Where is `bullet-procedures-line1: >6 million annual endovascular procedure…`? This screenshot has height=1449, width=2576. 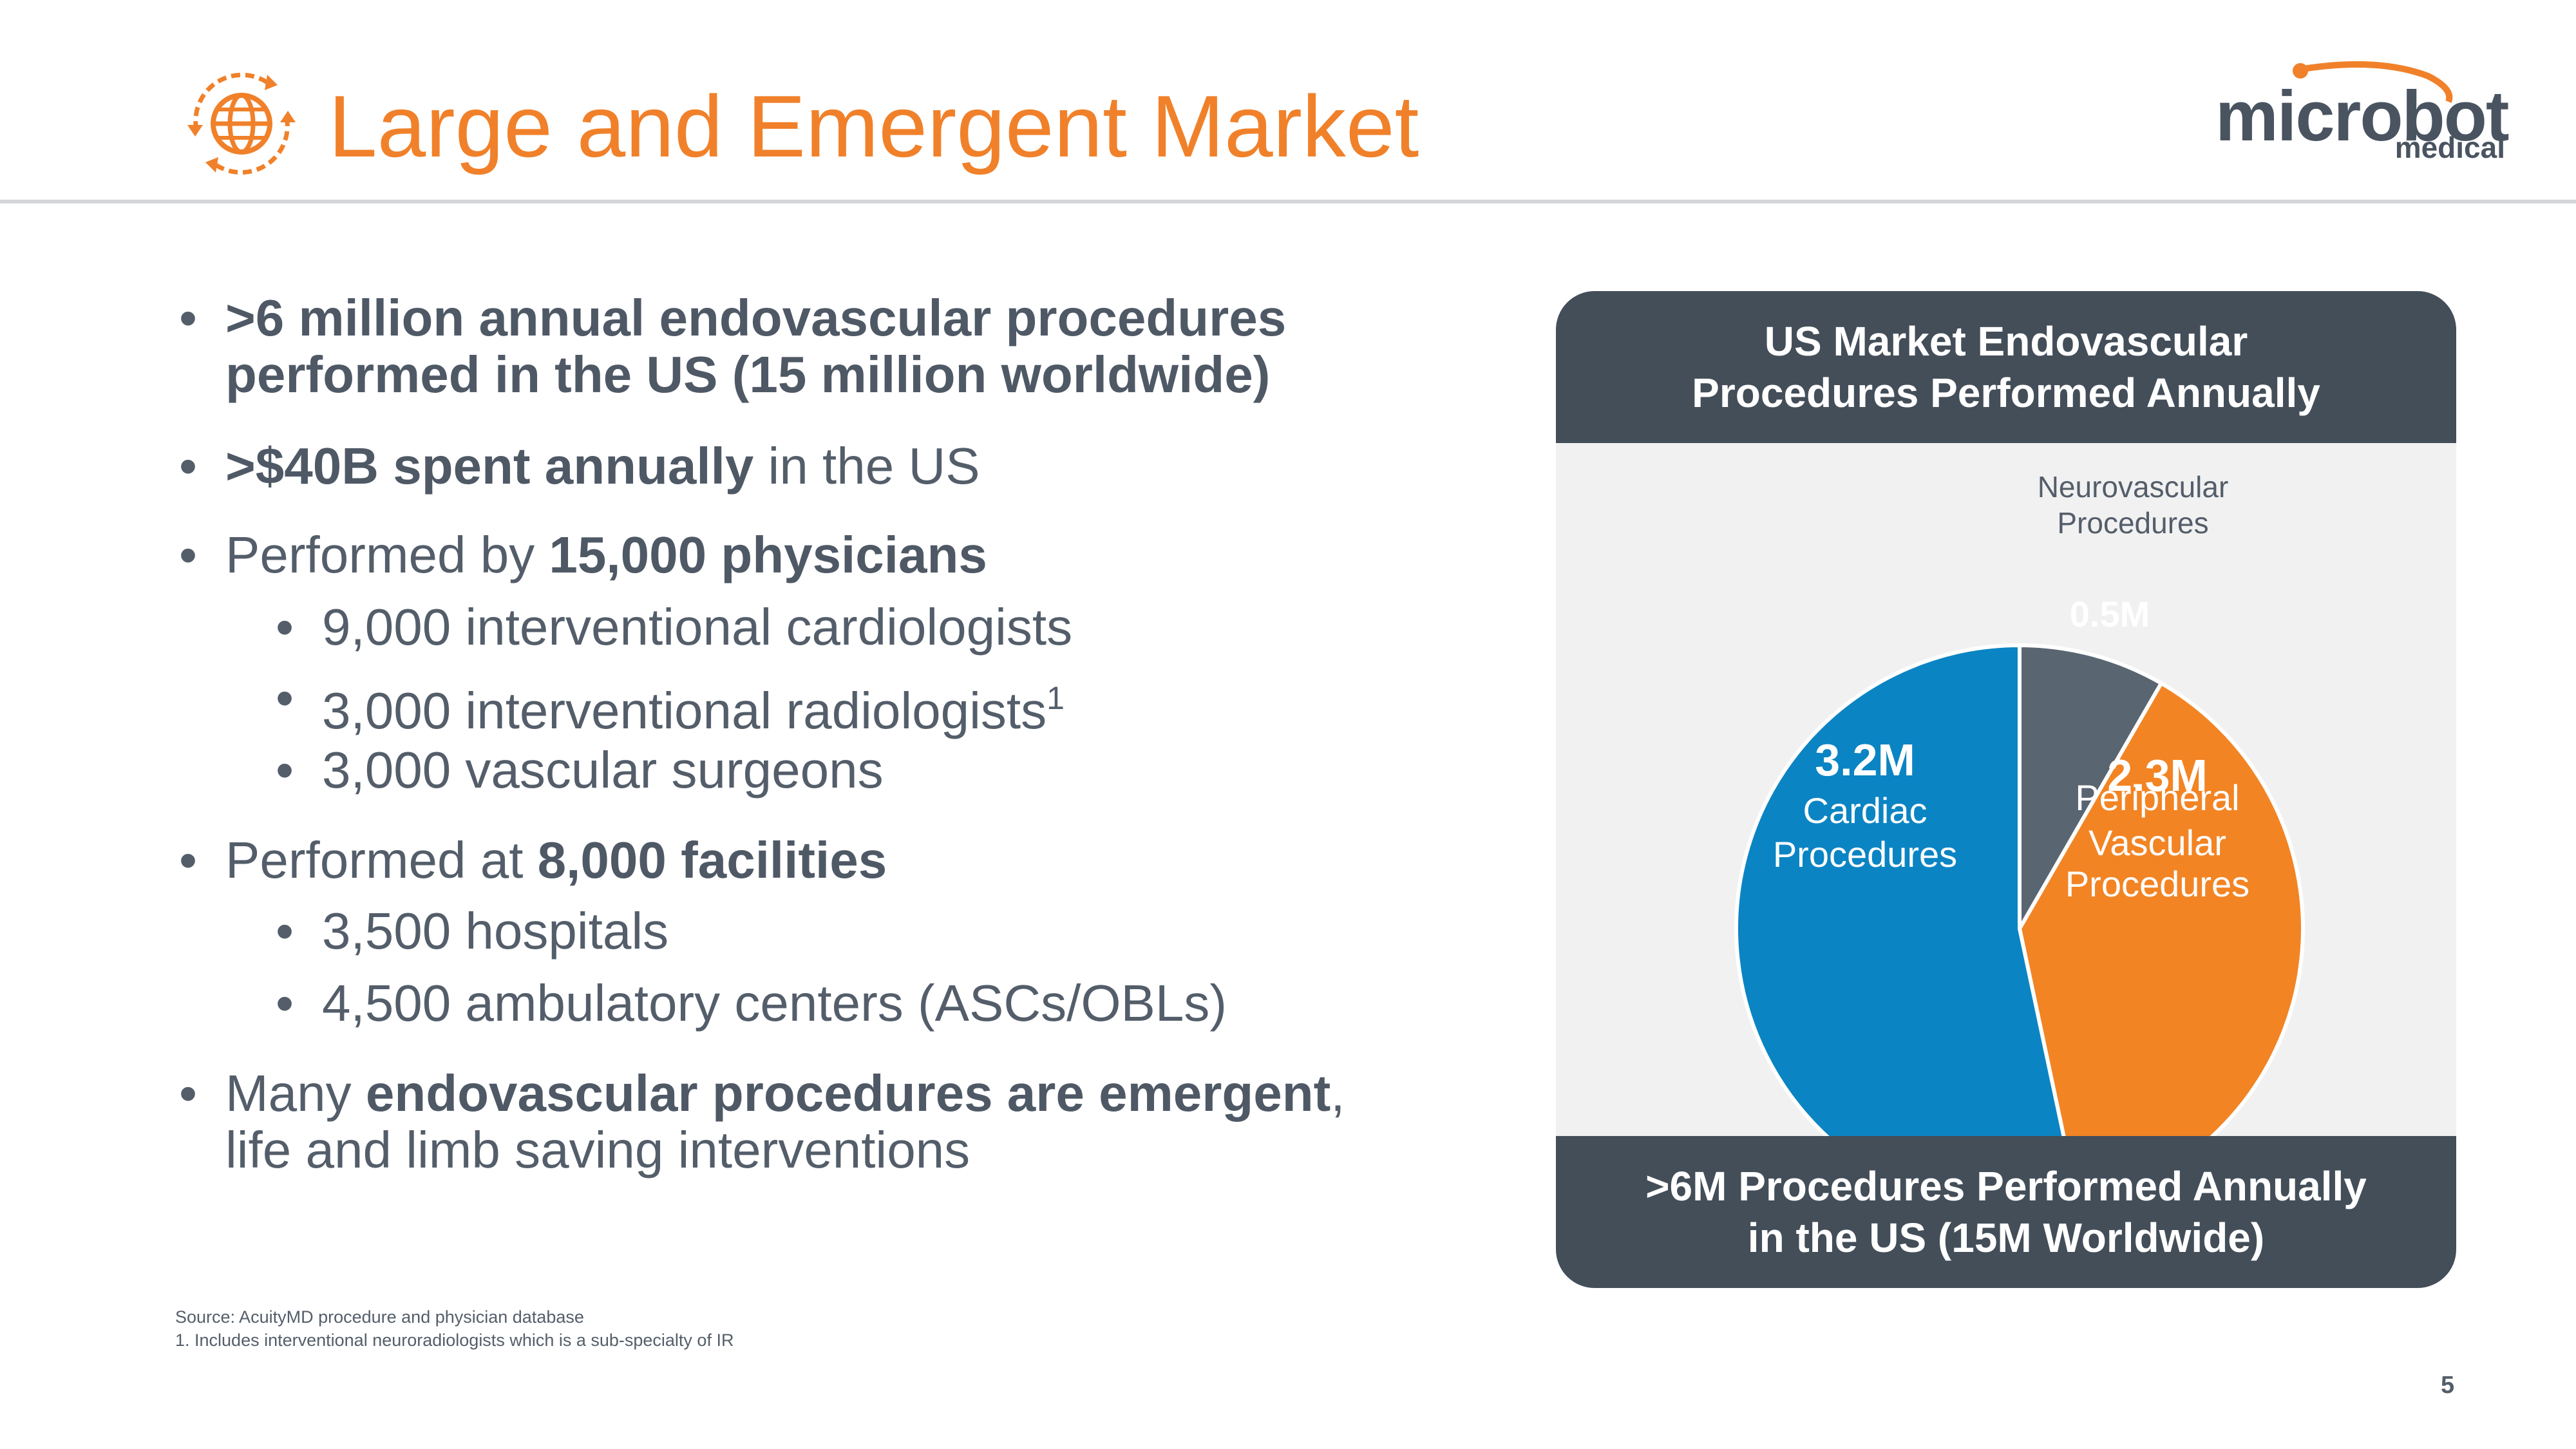 bullet-procedures-line1: >6 million annual endovascular procedure… is located at coordinates (756, 318).